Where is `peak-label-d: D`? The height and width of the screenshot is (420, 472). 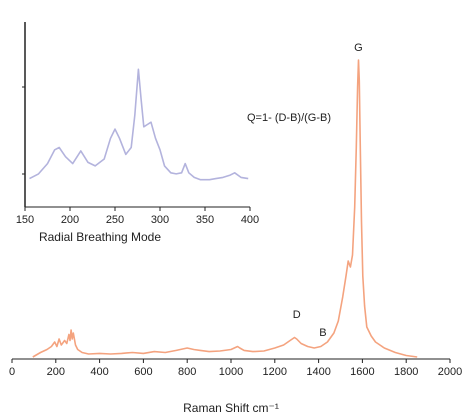
peak-label-d: D is located at coordinates (297, 315).